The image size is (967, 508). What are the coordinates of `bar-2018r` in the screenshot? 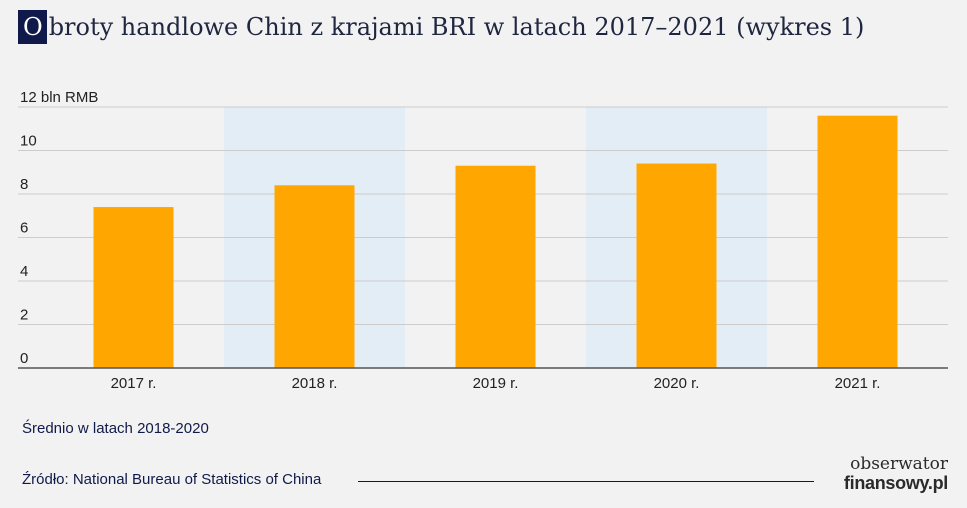 It's located at (314, 276).